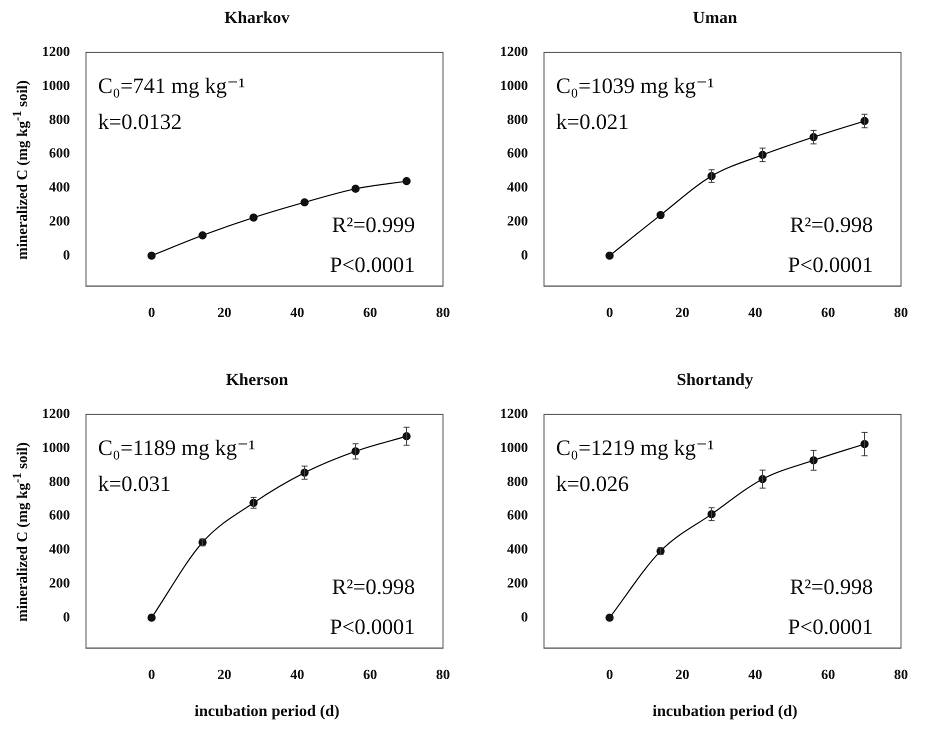 This screenshot has height=740, width=933. I want to click on annotation: C₀=1219 mg kg⁻¹, so click(635, 447).